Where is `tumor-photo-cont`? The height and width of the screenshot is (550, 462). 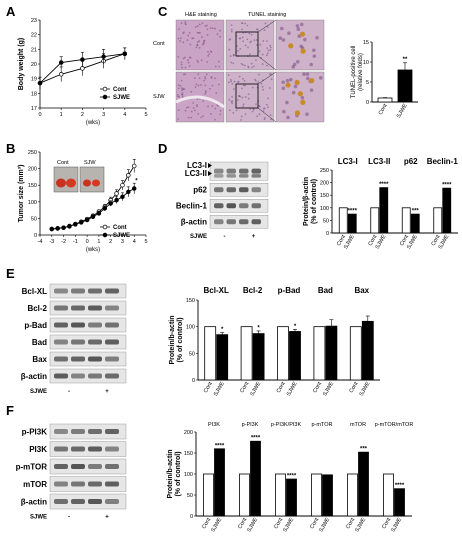 tumor-photo-cont is located at coordinates (66, 179).